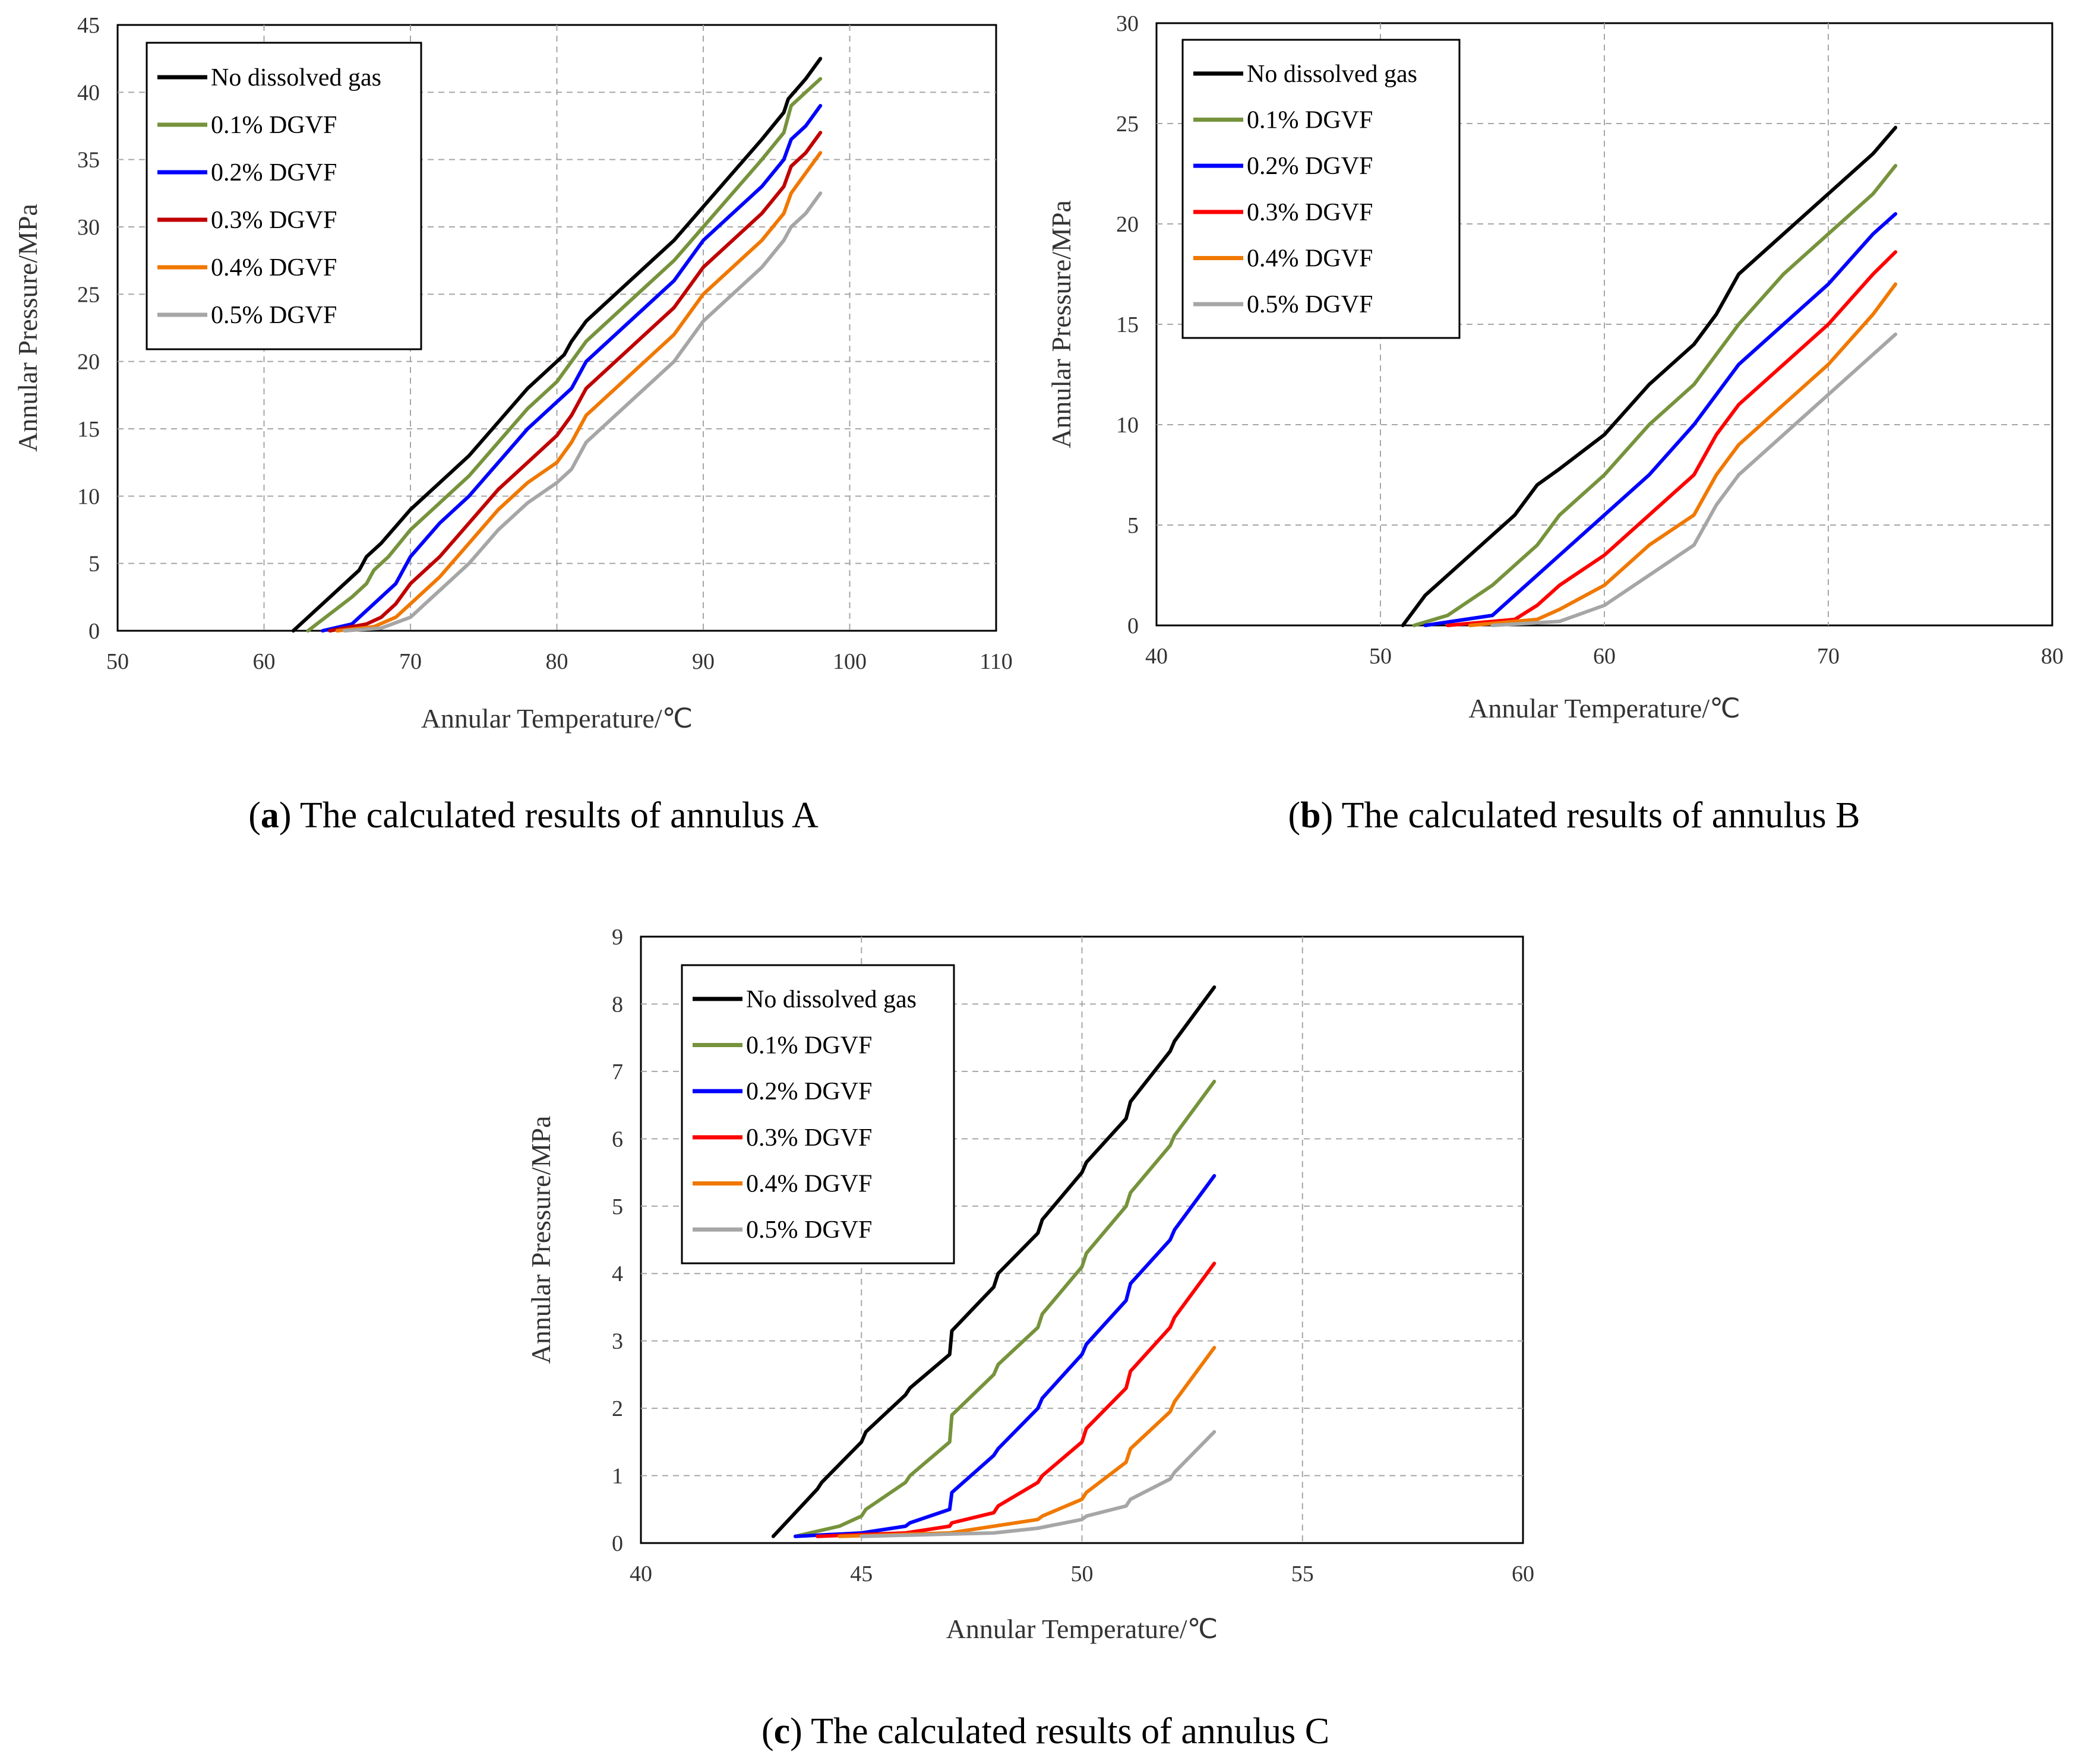 The width and height of the screenshot is (2076, 1764). Describe the element at coordinates (617, 1072) in the screenshot. I see `y-tick-label: 7` at that location.